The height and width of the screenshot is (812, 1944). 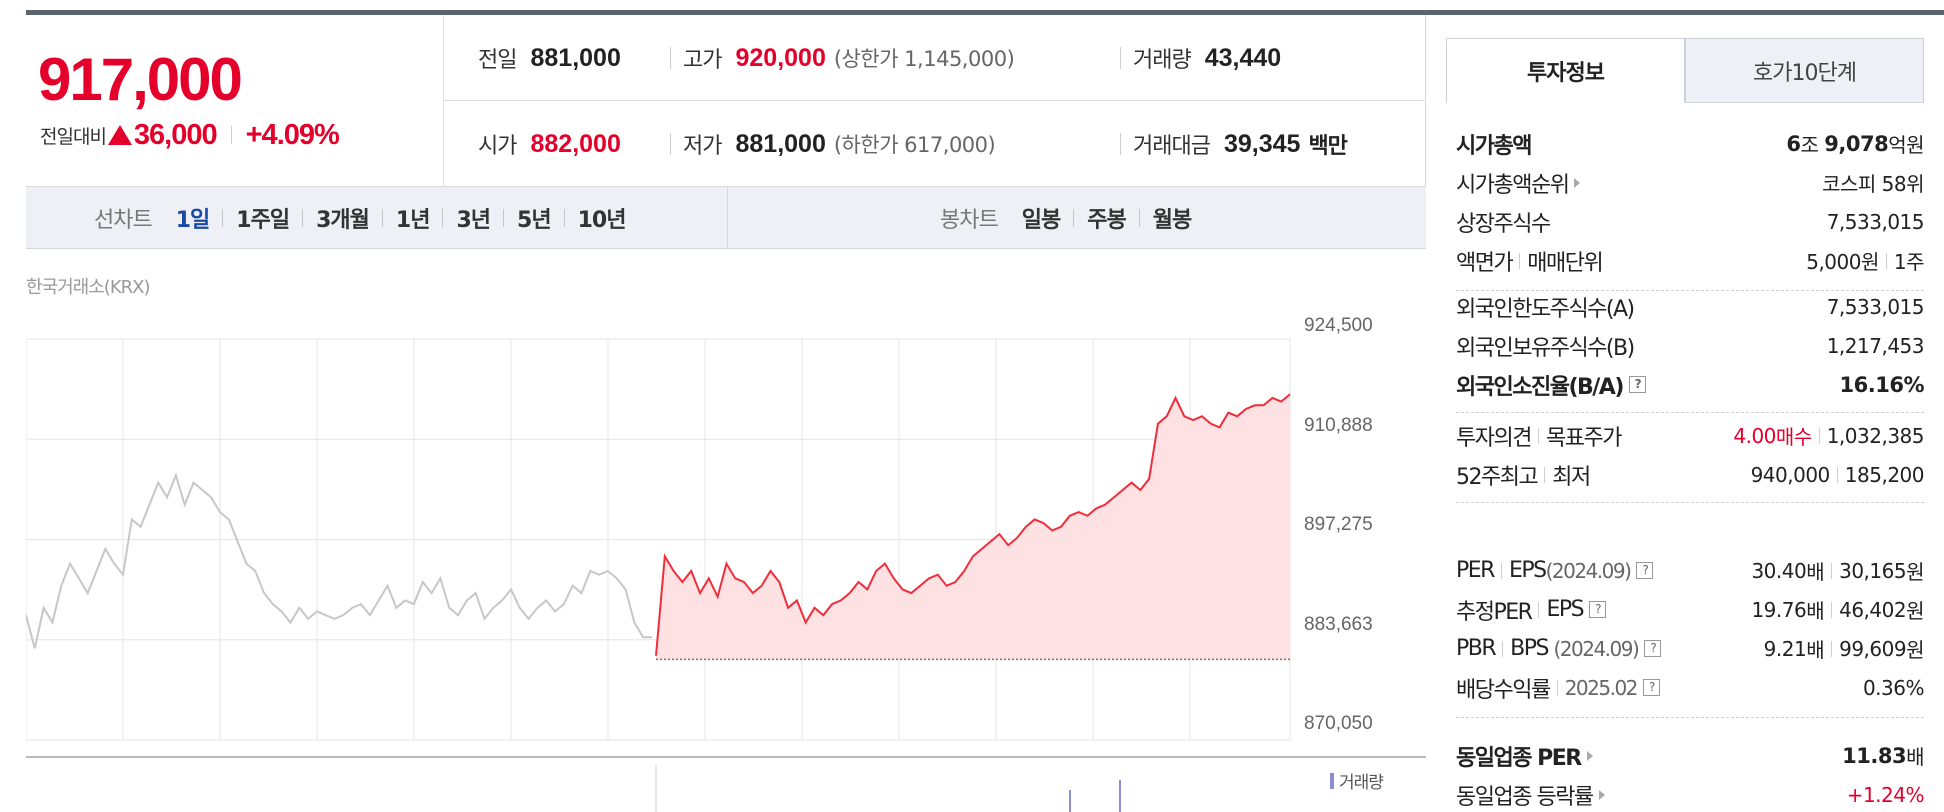 I want to click on row-market-cap-rank: 시가총액순위 코스피 58위, so click(x=1690, y=182).